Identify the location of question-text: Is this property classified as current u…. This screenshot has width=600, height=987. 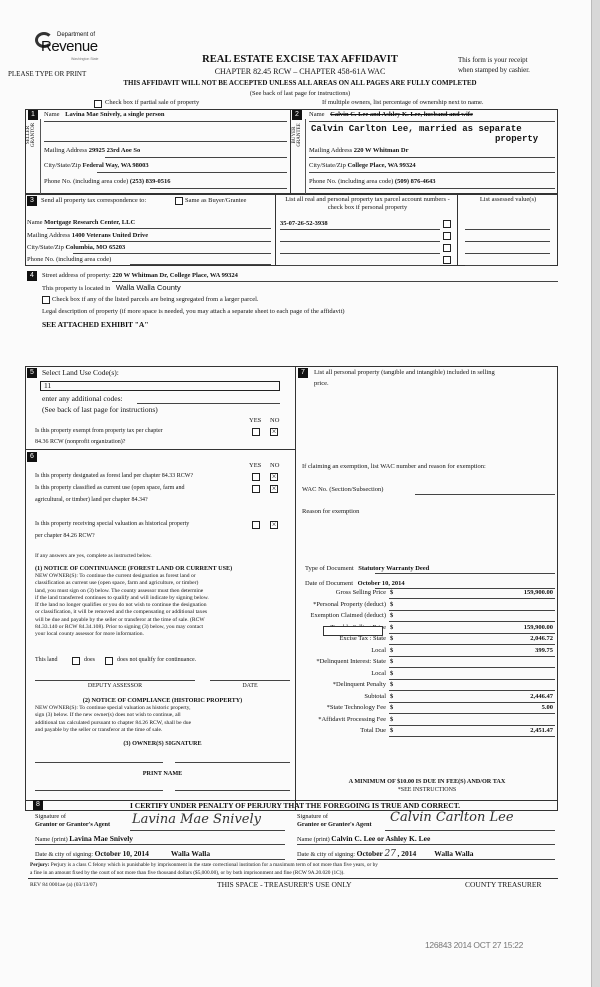
(110, 488).